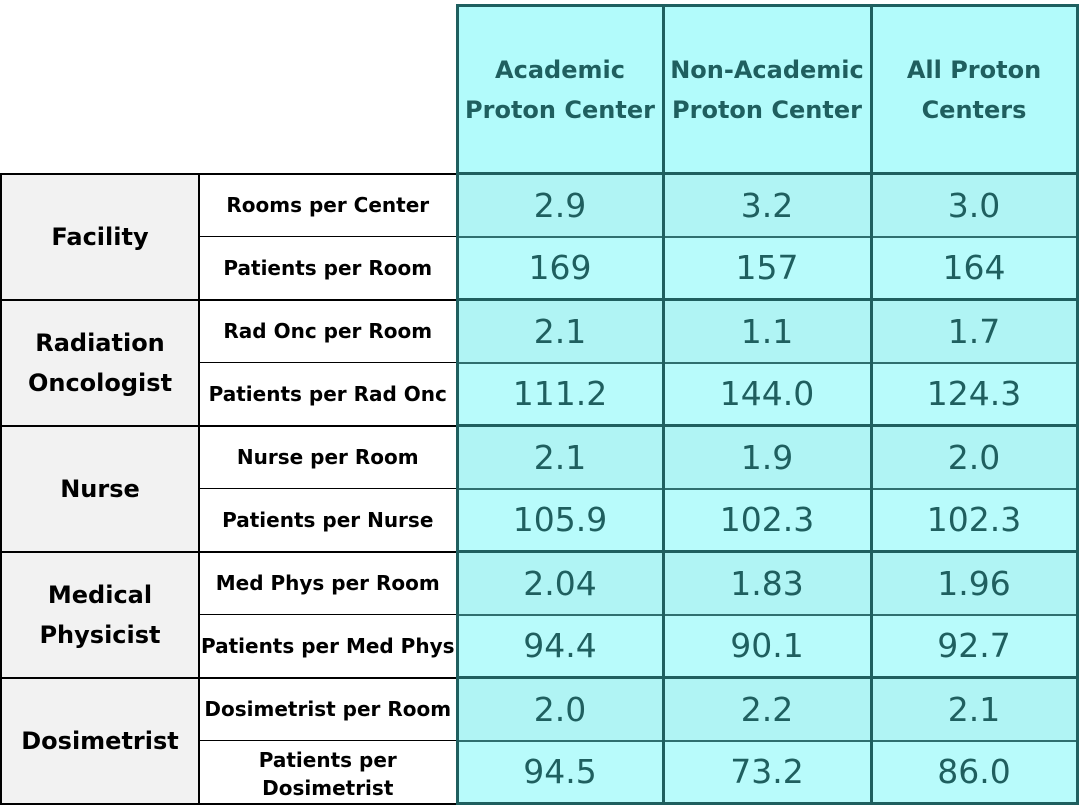 Image resolution: width=1080 pixels, height=806 pixels. I want to click on value-cell: 3.2, so click(767, 205).